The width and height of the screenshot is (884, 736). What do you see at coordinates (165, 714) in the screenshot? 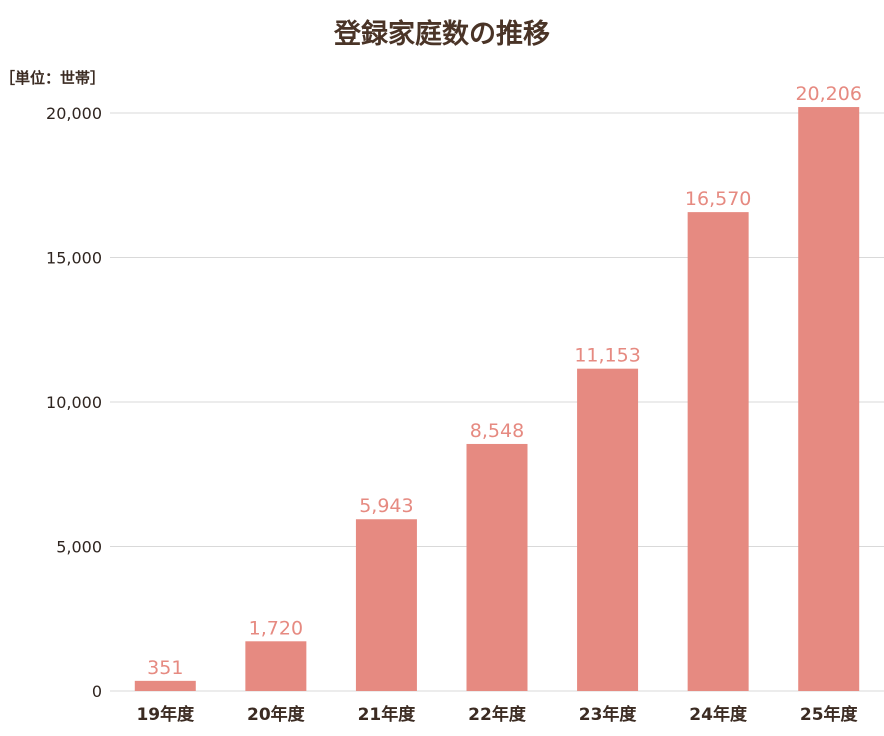
I see `x-tick-label: 19年度` at bounding box center [165, 714].